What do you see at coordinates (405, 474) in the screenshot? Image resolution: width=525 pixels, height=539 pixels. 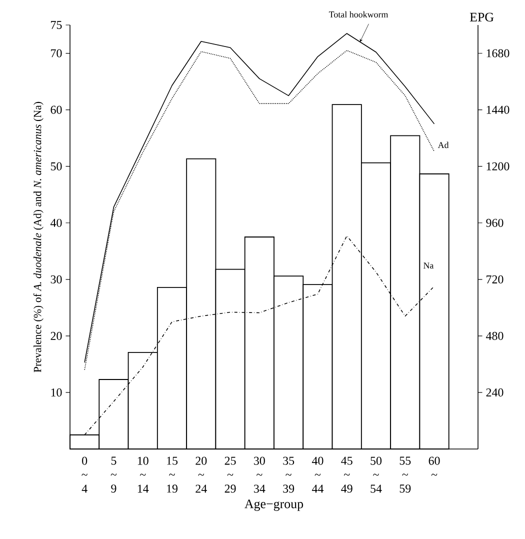 I see `x-tick-label: 55 ~ 59` at bounding box center [405, 474].